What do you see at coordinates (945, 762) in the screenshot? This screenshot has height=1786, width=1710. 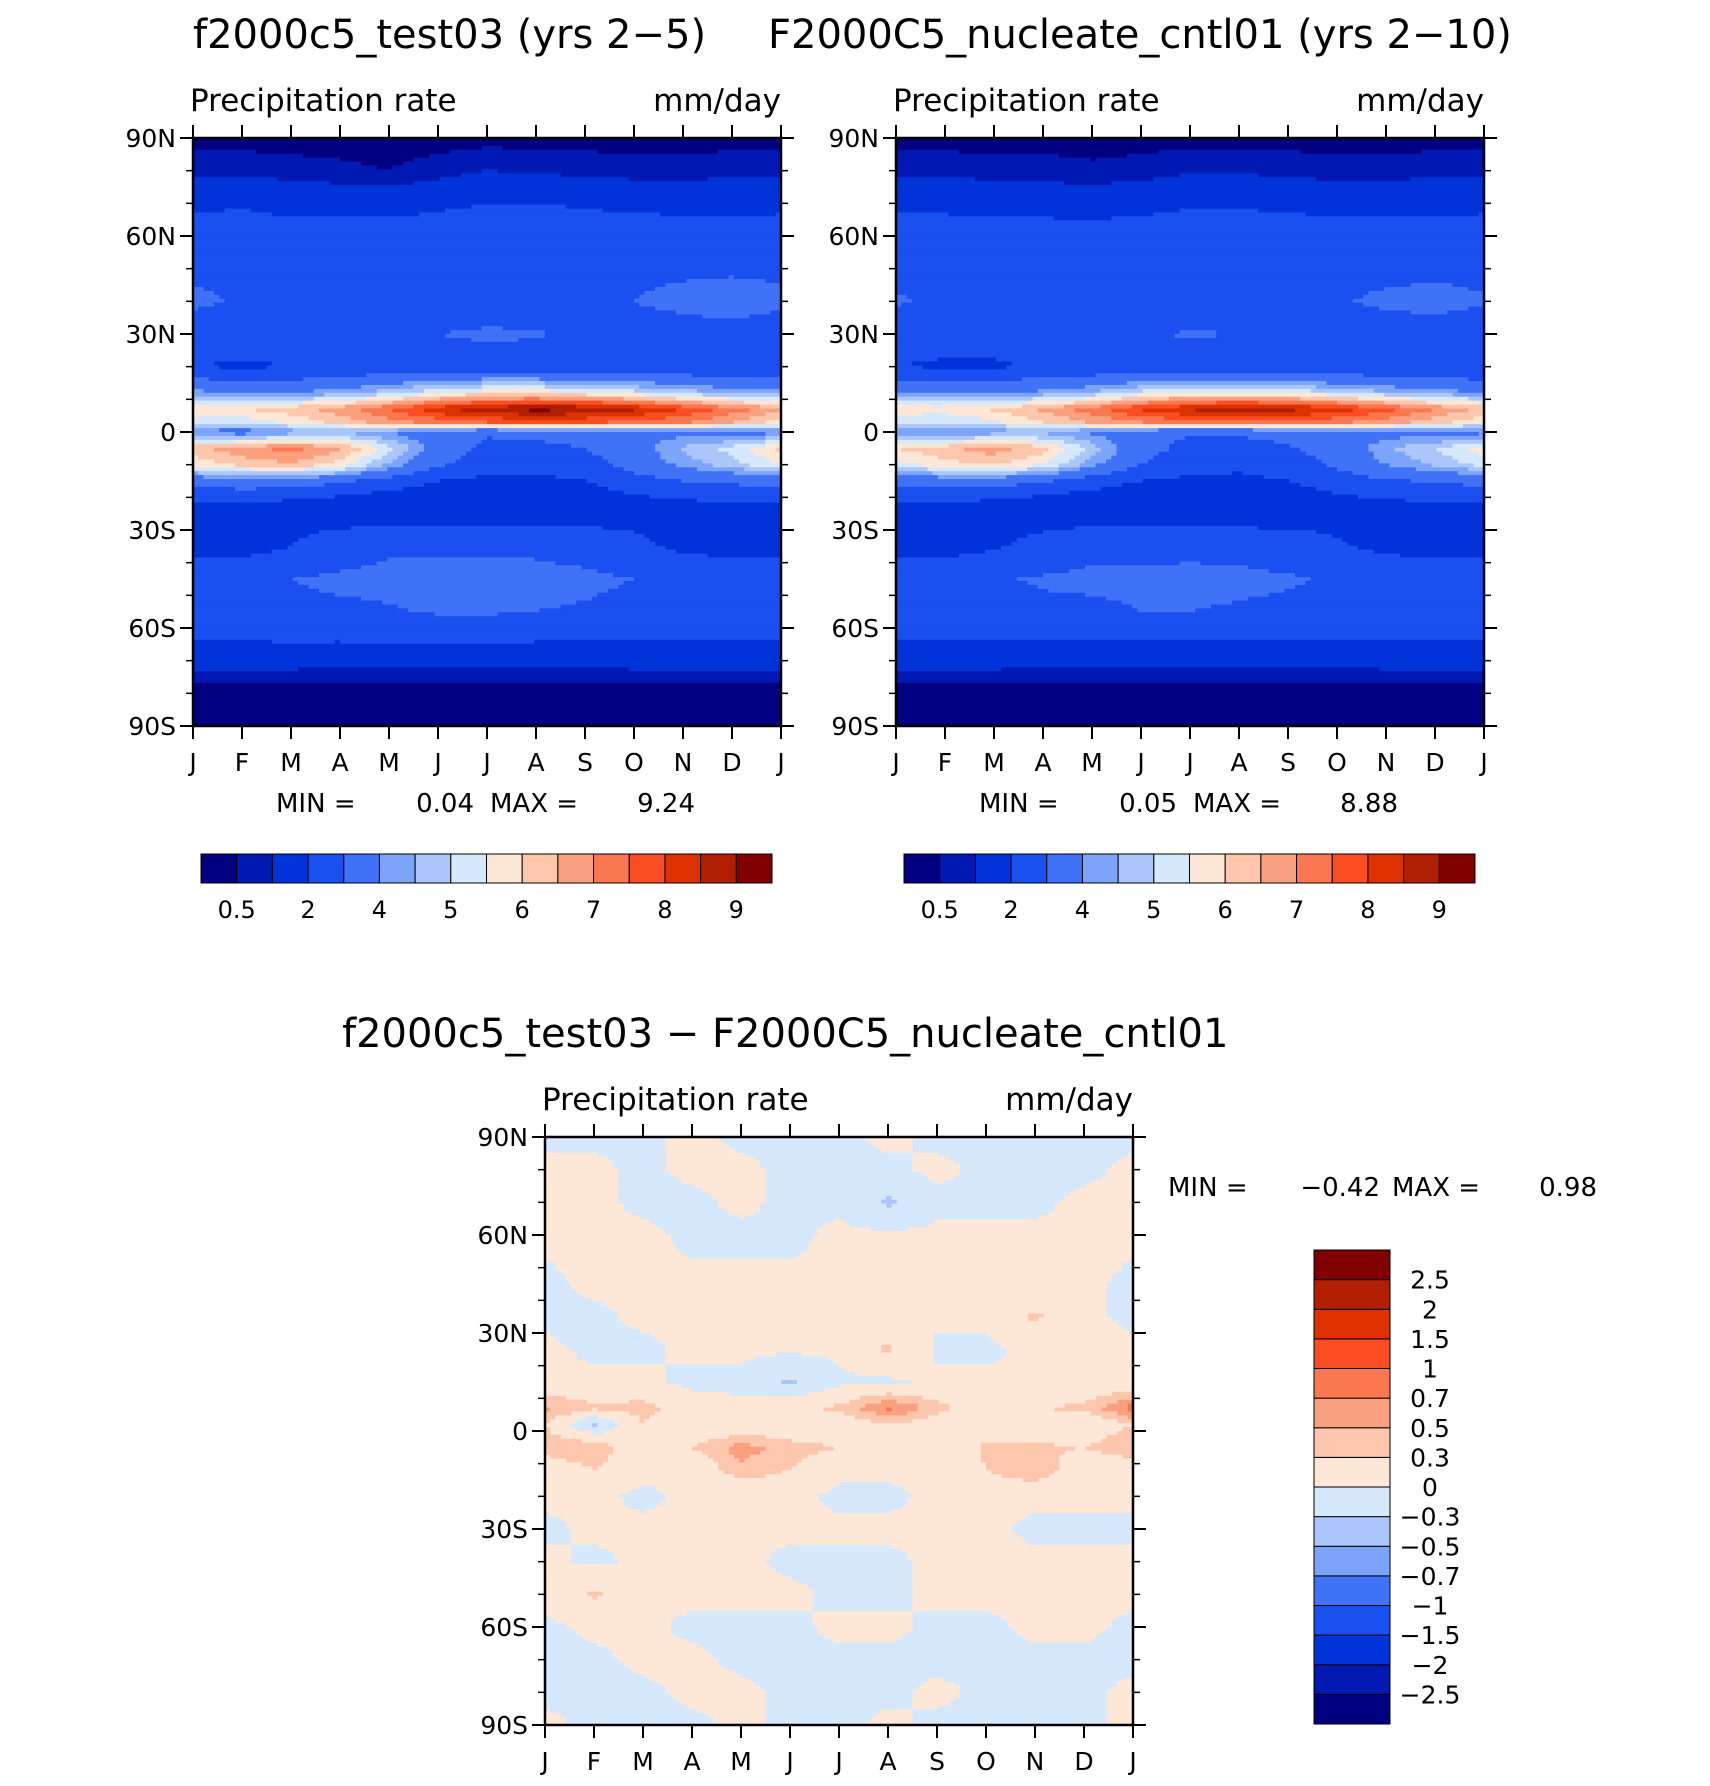 I see `x-tick-label: F` at bounding box center [945, 762].